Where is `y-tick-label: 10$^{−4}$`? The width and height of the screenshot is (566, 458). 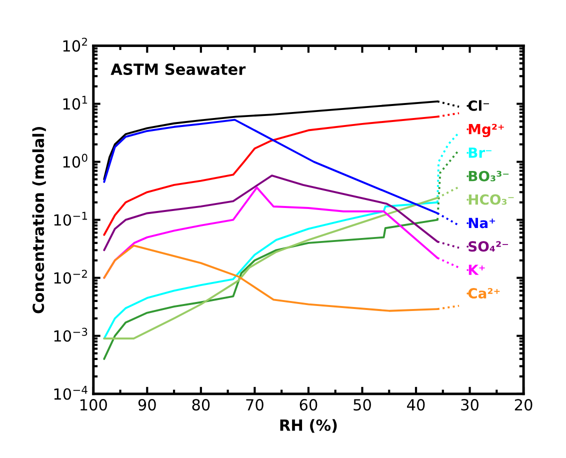 y-tick-label: 10$^{−4}$ is located at coordinates (71, 393).